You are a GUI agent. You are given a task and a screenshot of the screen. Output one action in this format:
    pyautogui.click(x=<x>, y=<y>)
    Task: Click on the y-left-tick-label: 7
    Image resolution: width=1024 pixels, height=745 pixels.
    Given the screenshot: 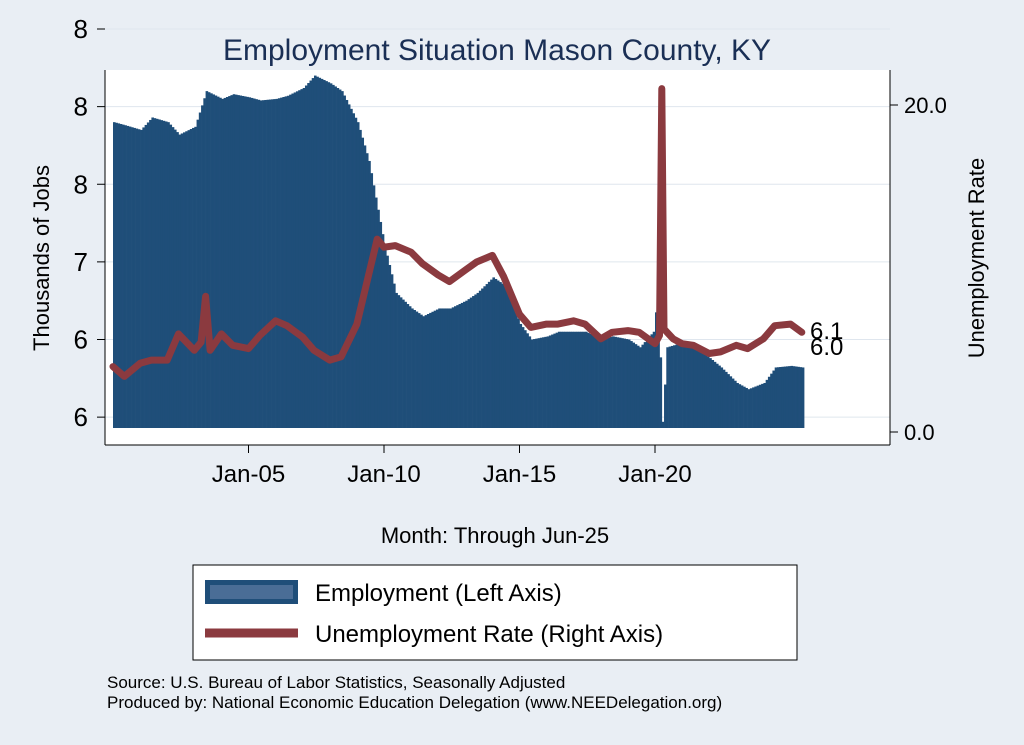 What is the action you would take?
    pyautogui.click(x=81, y=262)
    